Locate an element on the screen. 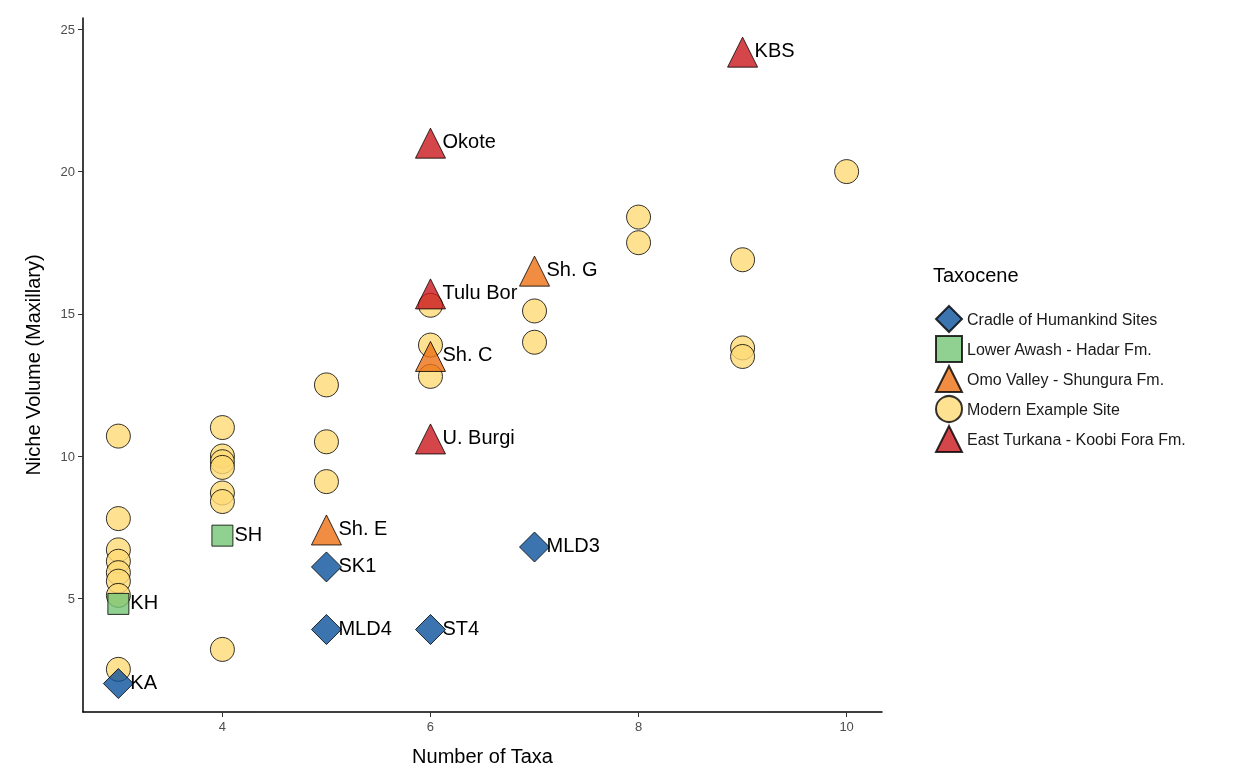  y-tick-label: 15 is located at coordinates (67, 314).